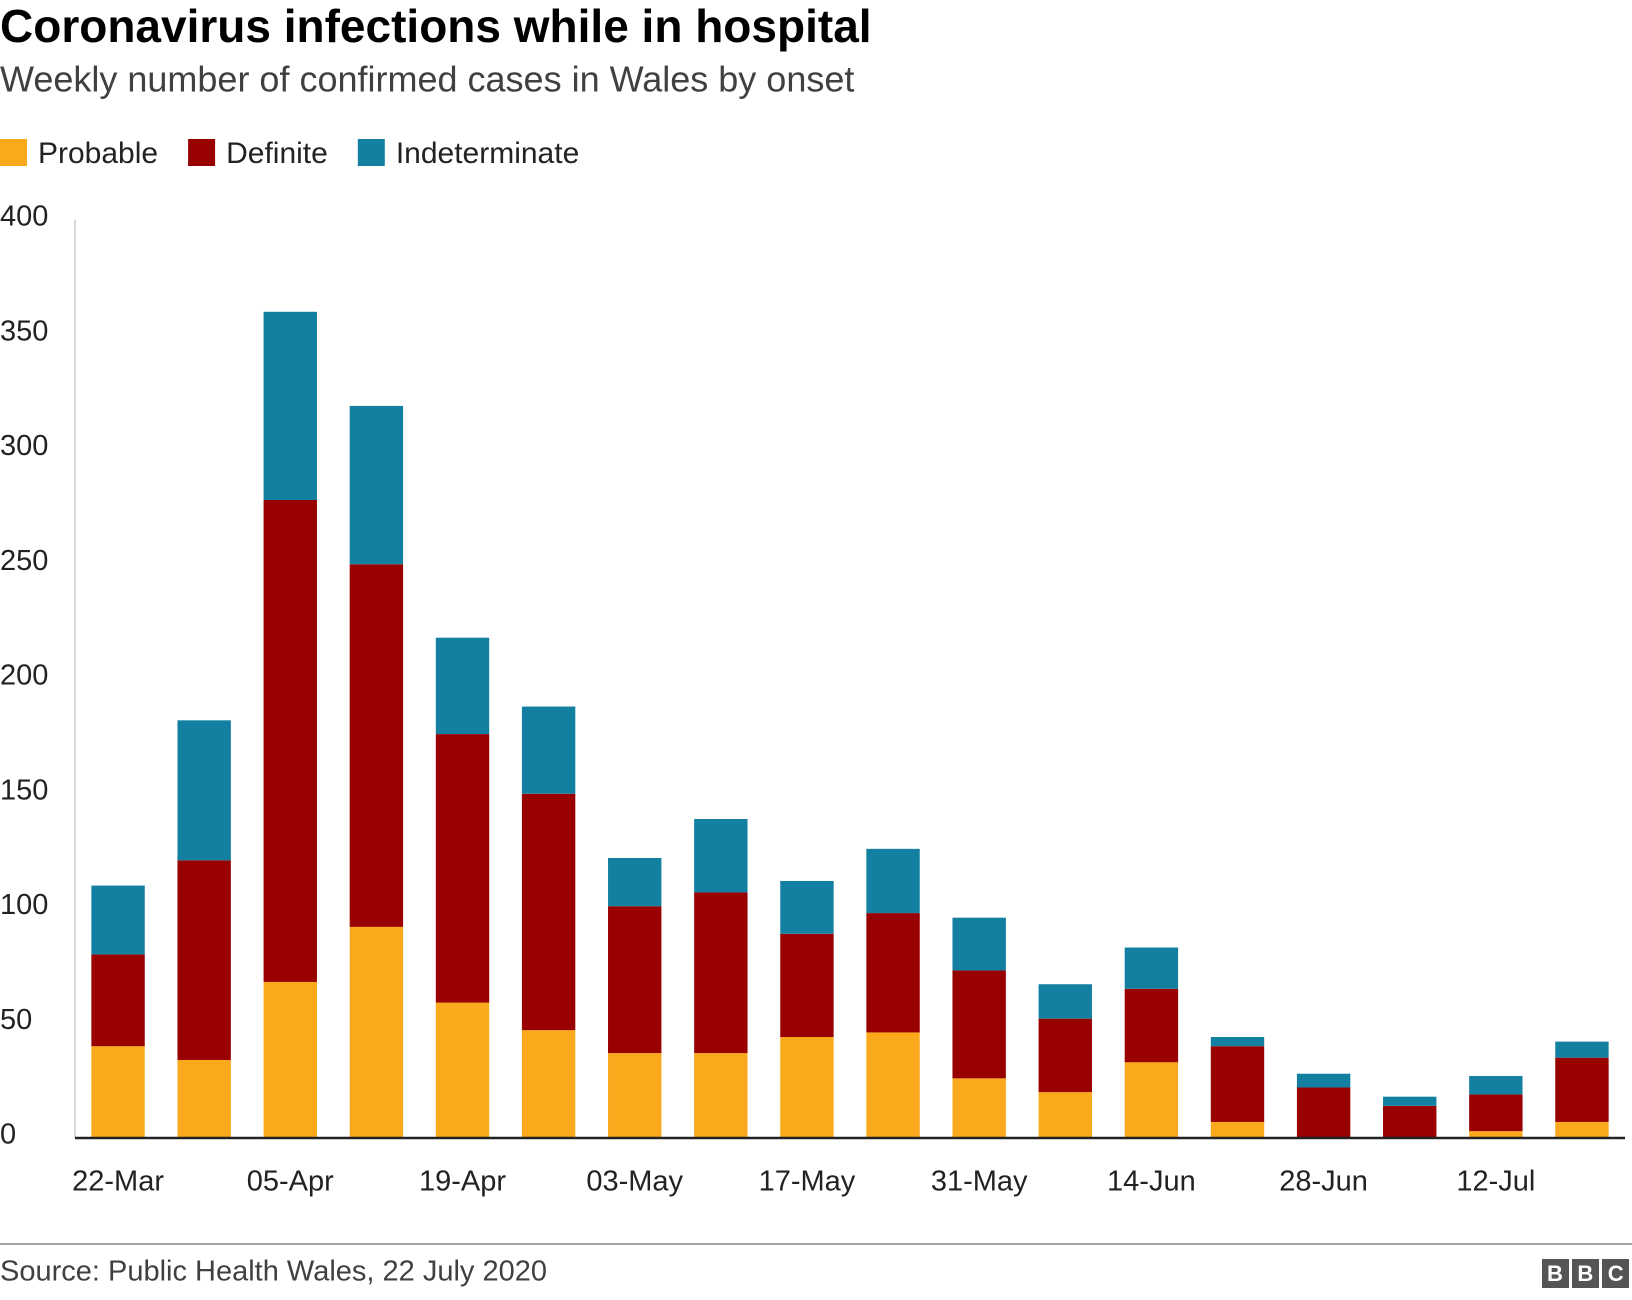 Image resolution: width=1632 pixels, height=1300 pixels. What do you see at coordinates (24, 446) in the screenshot?
I see `y-tick-label: 300` at bounding box center [24, 446].